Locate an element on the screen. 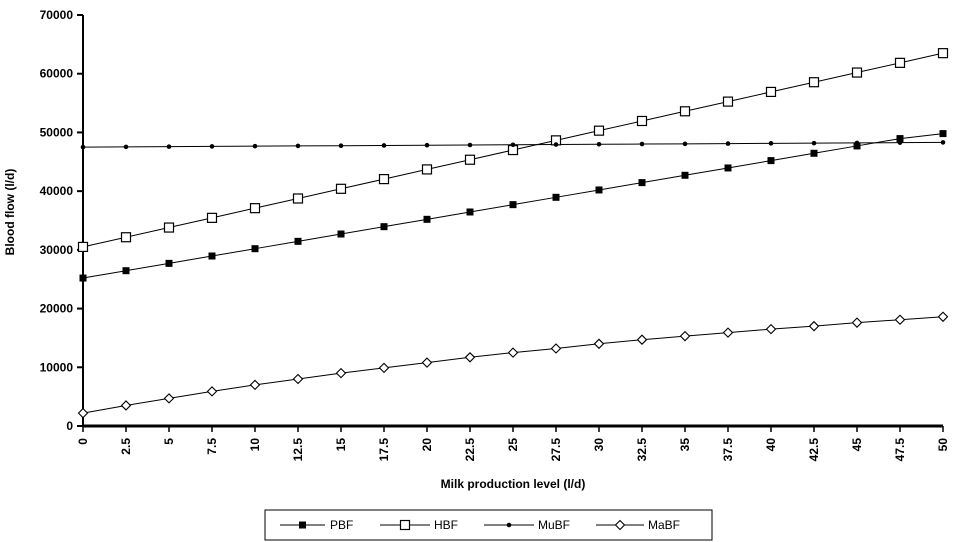  y-tick-label: 40000 is located at coordinates (57, 191).